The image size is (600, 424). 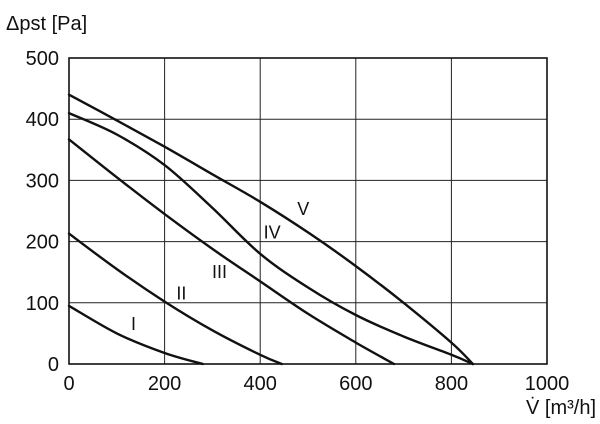 What do you see at coordinates (181, 294) in the screenshot?
I see `curve-label-II: II` at bounding box center [181, 294].